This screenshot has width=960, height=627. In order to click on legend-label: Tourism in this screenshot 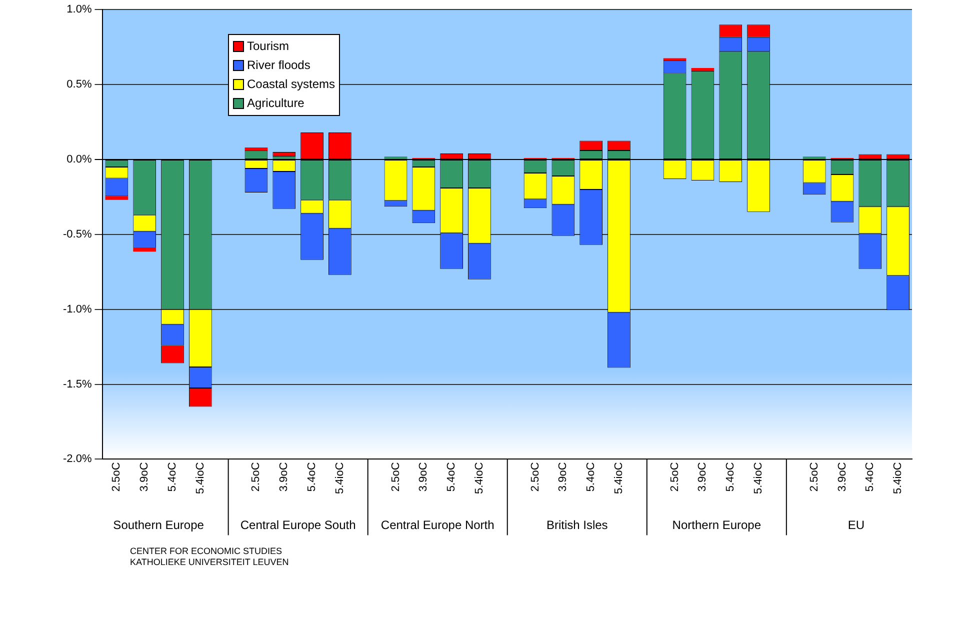, I will do `click(268, 46)`.